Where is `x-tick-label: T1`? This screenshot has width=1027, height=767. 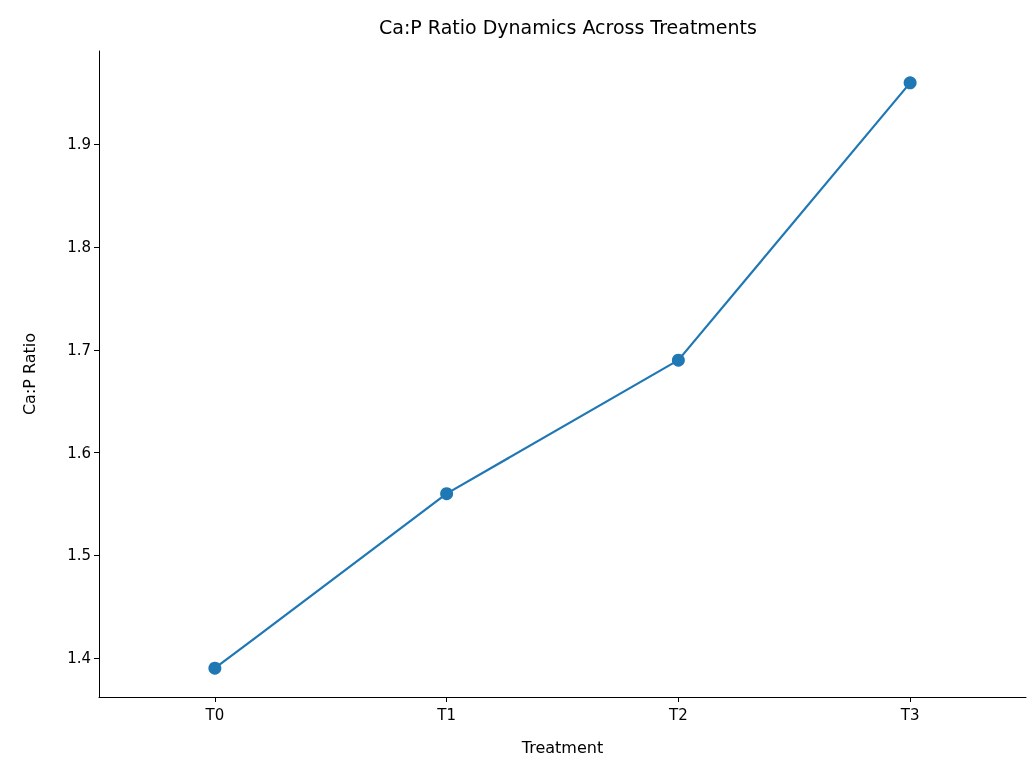 x-tick-label: T1 is located at coordinates (446, 714).